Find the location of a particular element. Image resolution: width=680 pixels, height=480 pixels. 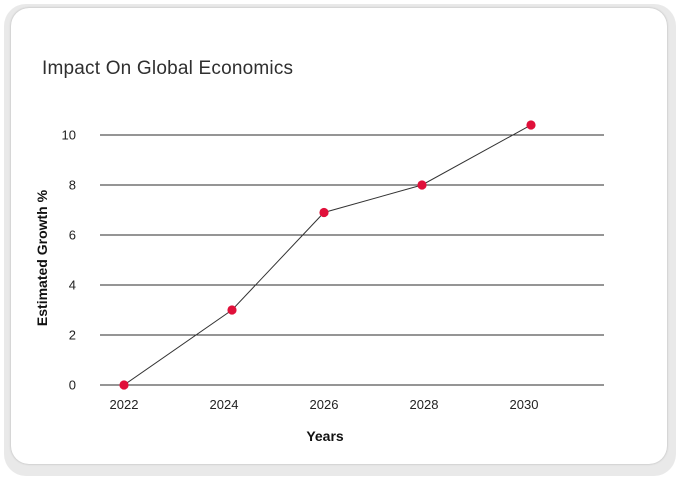

y-axis-label: Estimated Growth % is located at coordinates (42, 257).